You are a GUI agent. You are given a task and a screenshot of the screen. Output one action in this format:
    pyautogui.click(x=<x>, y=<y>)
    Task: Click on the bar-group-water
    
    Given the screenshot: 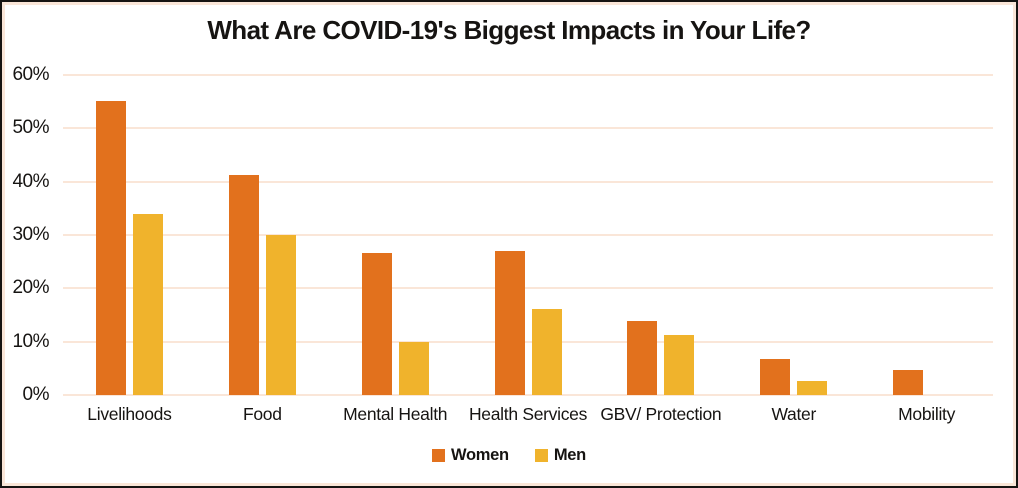 What is the action you would take?
    pyautogui.click(x=793, y=235)
    